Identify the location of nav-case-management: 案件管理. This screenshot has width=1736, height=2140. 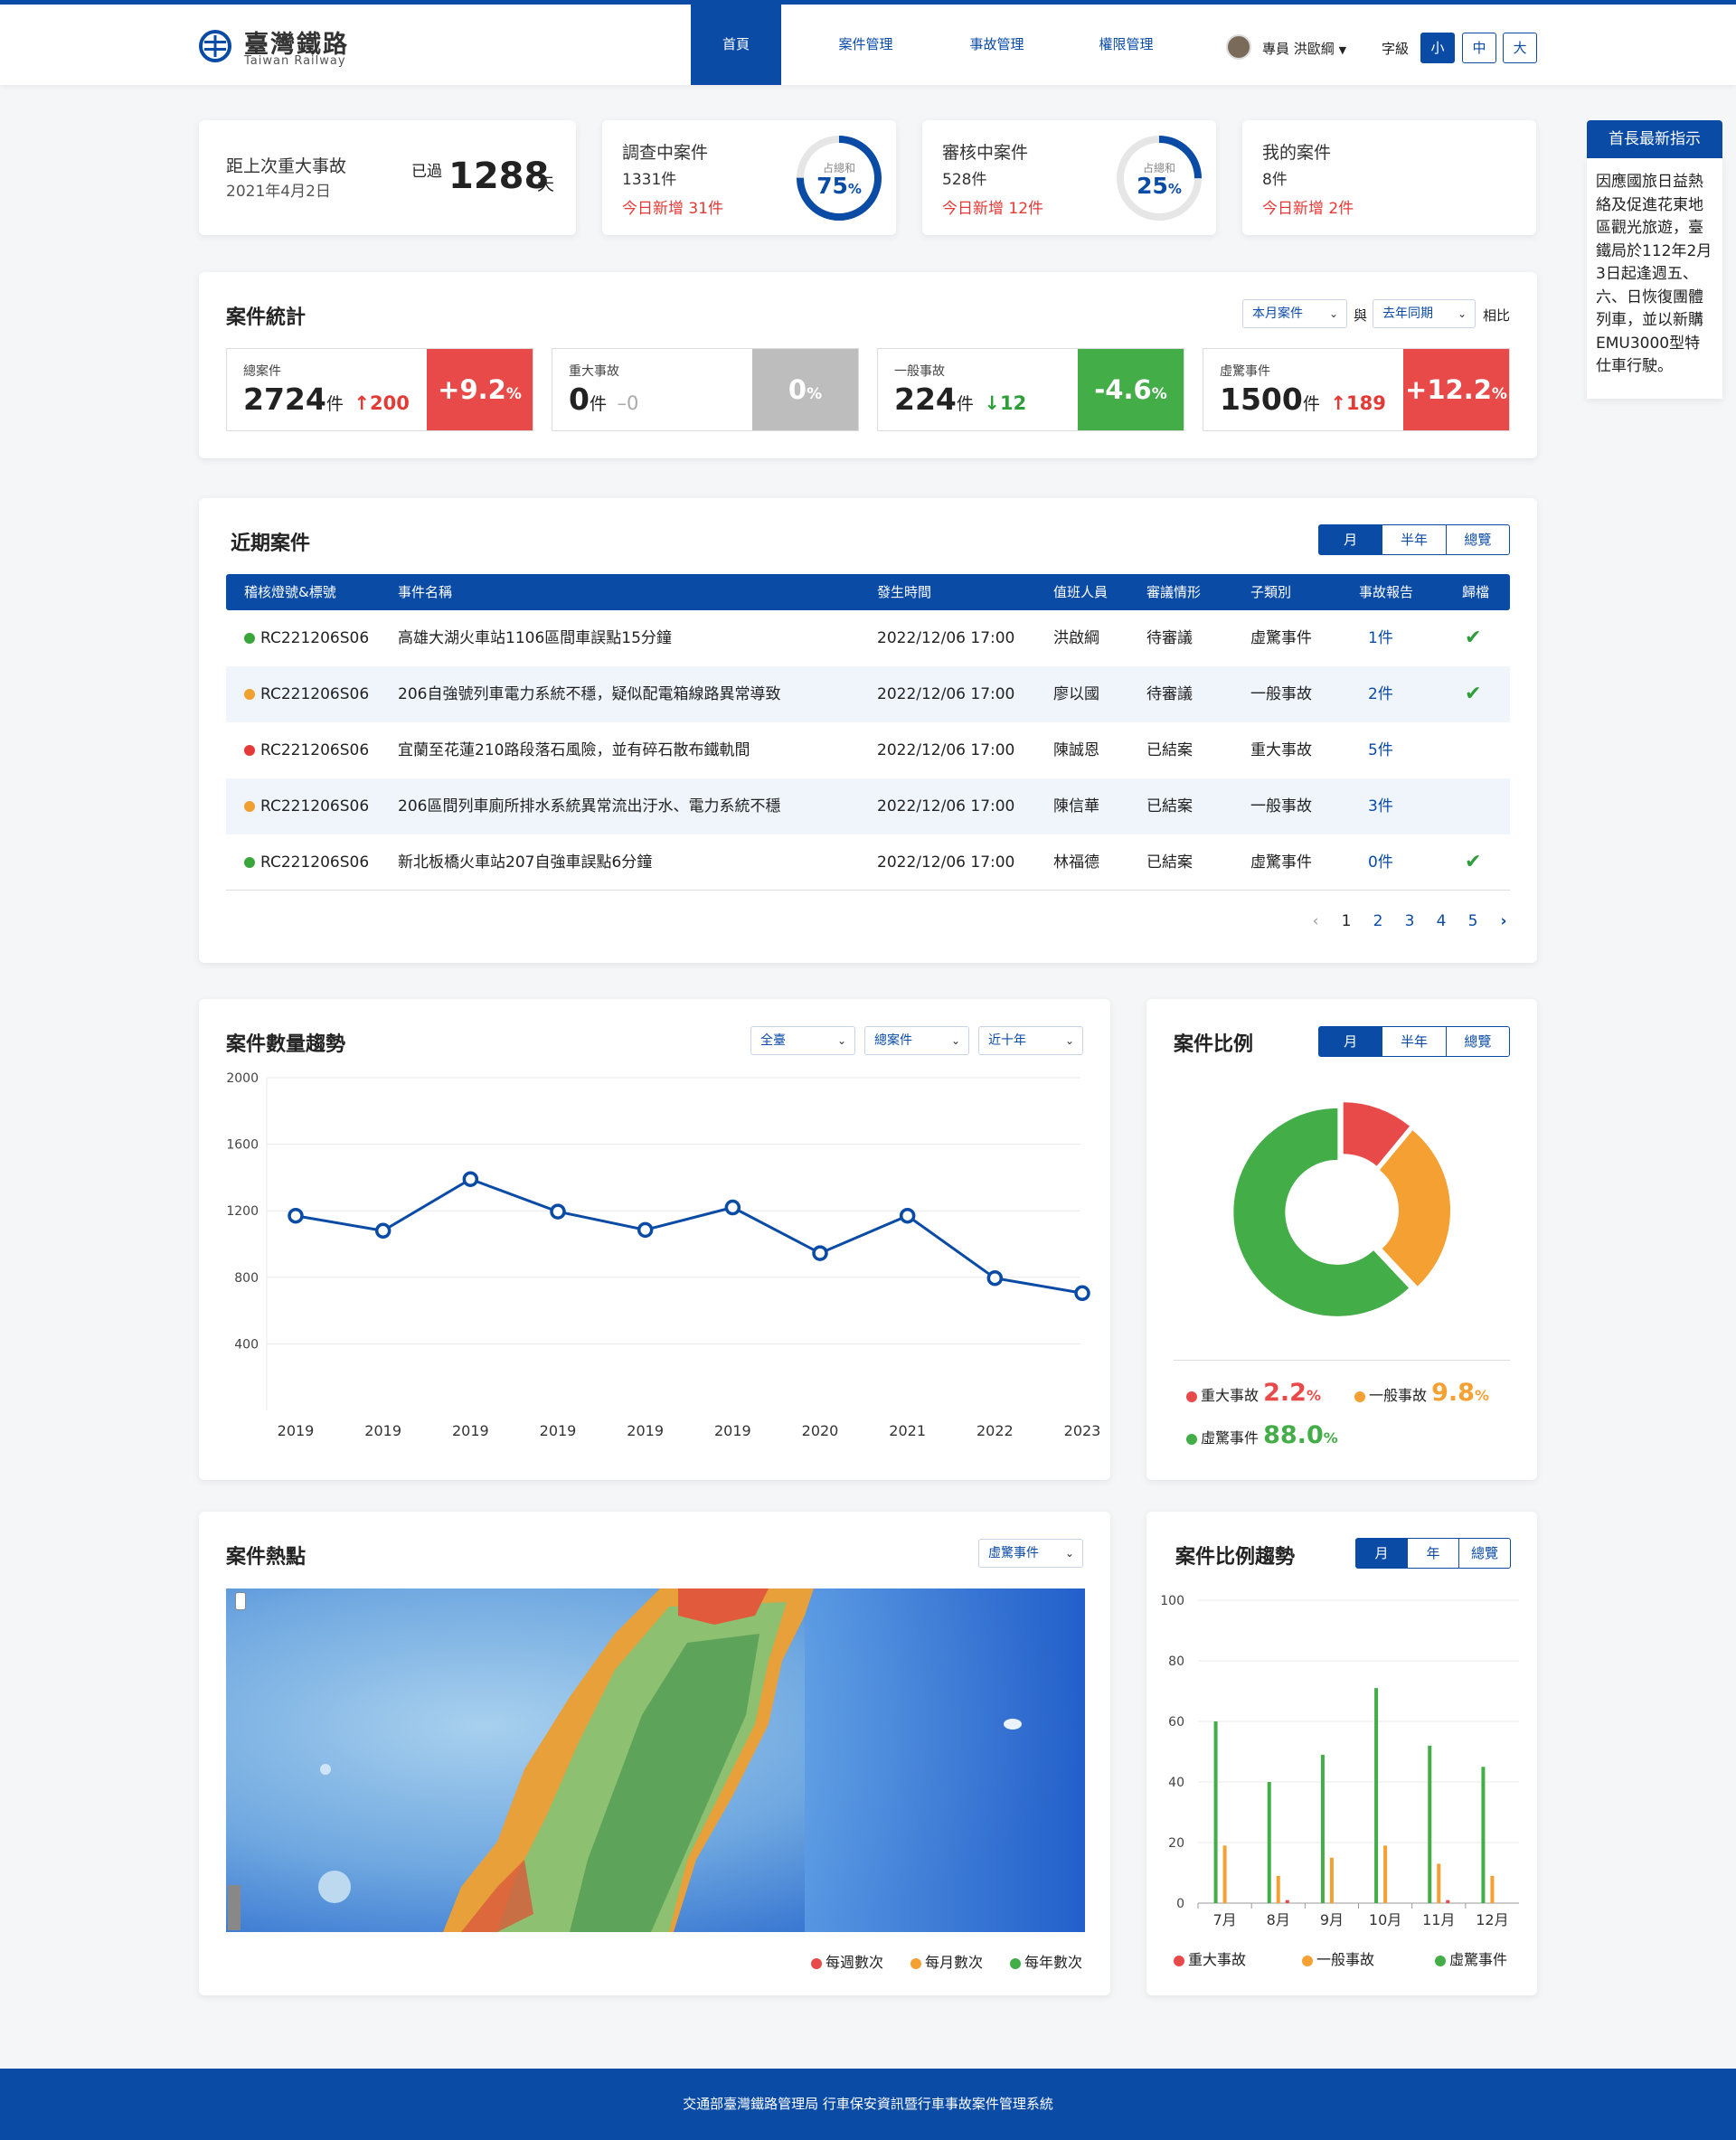
(866, 44).